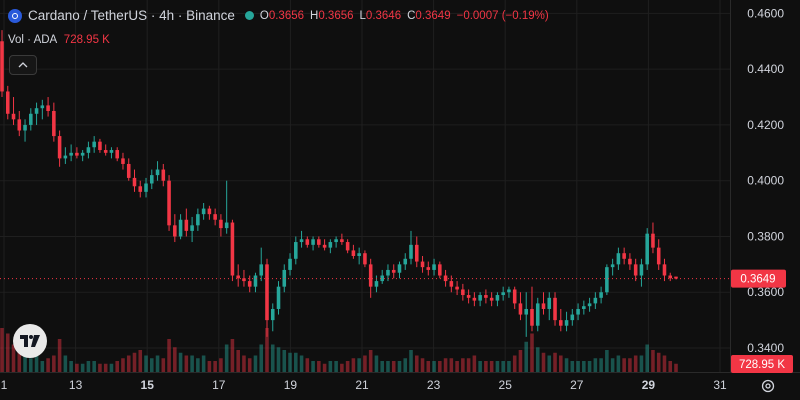 Image resolution: width=800 pixels, height=400 pixels. I want to click on volume-badge-value: 728.95 K, so click(762, 365).